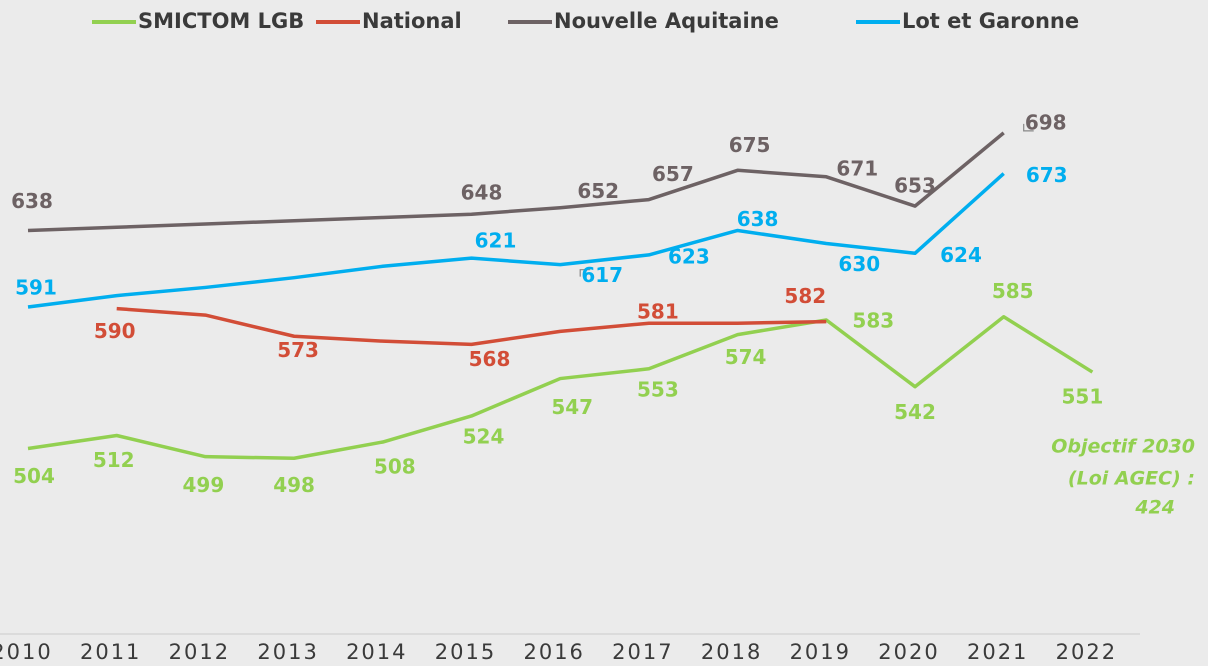 The height and width of the screenshot is (666, 1208). What do you see at coordinates (34, 476) in the screenshot?
I see `data-label: 504` at bounding box center [34, 476].